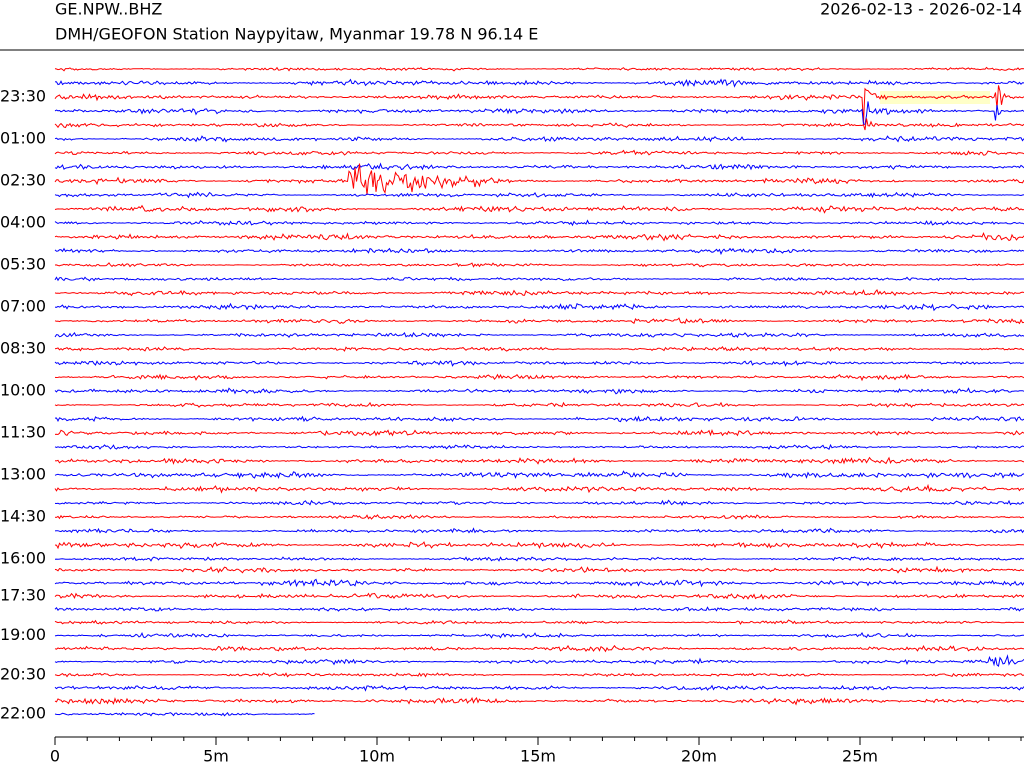  Describe the element at coordinates (23, 96) in the screenshot. I see `y-label: 23:30` at that location.